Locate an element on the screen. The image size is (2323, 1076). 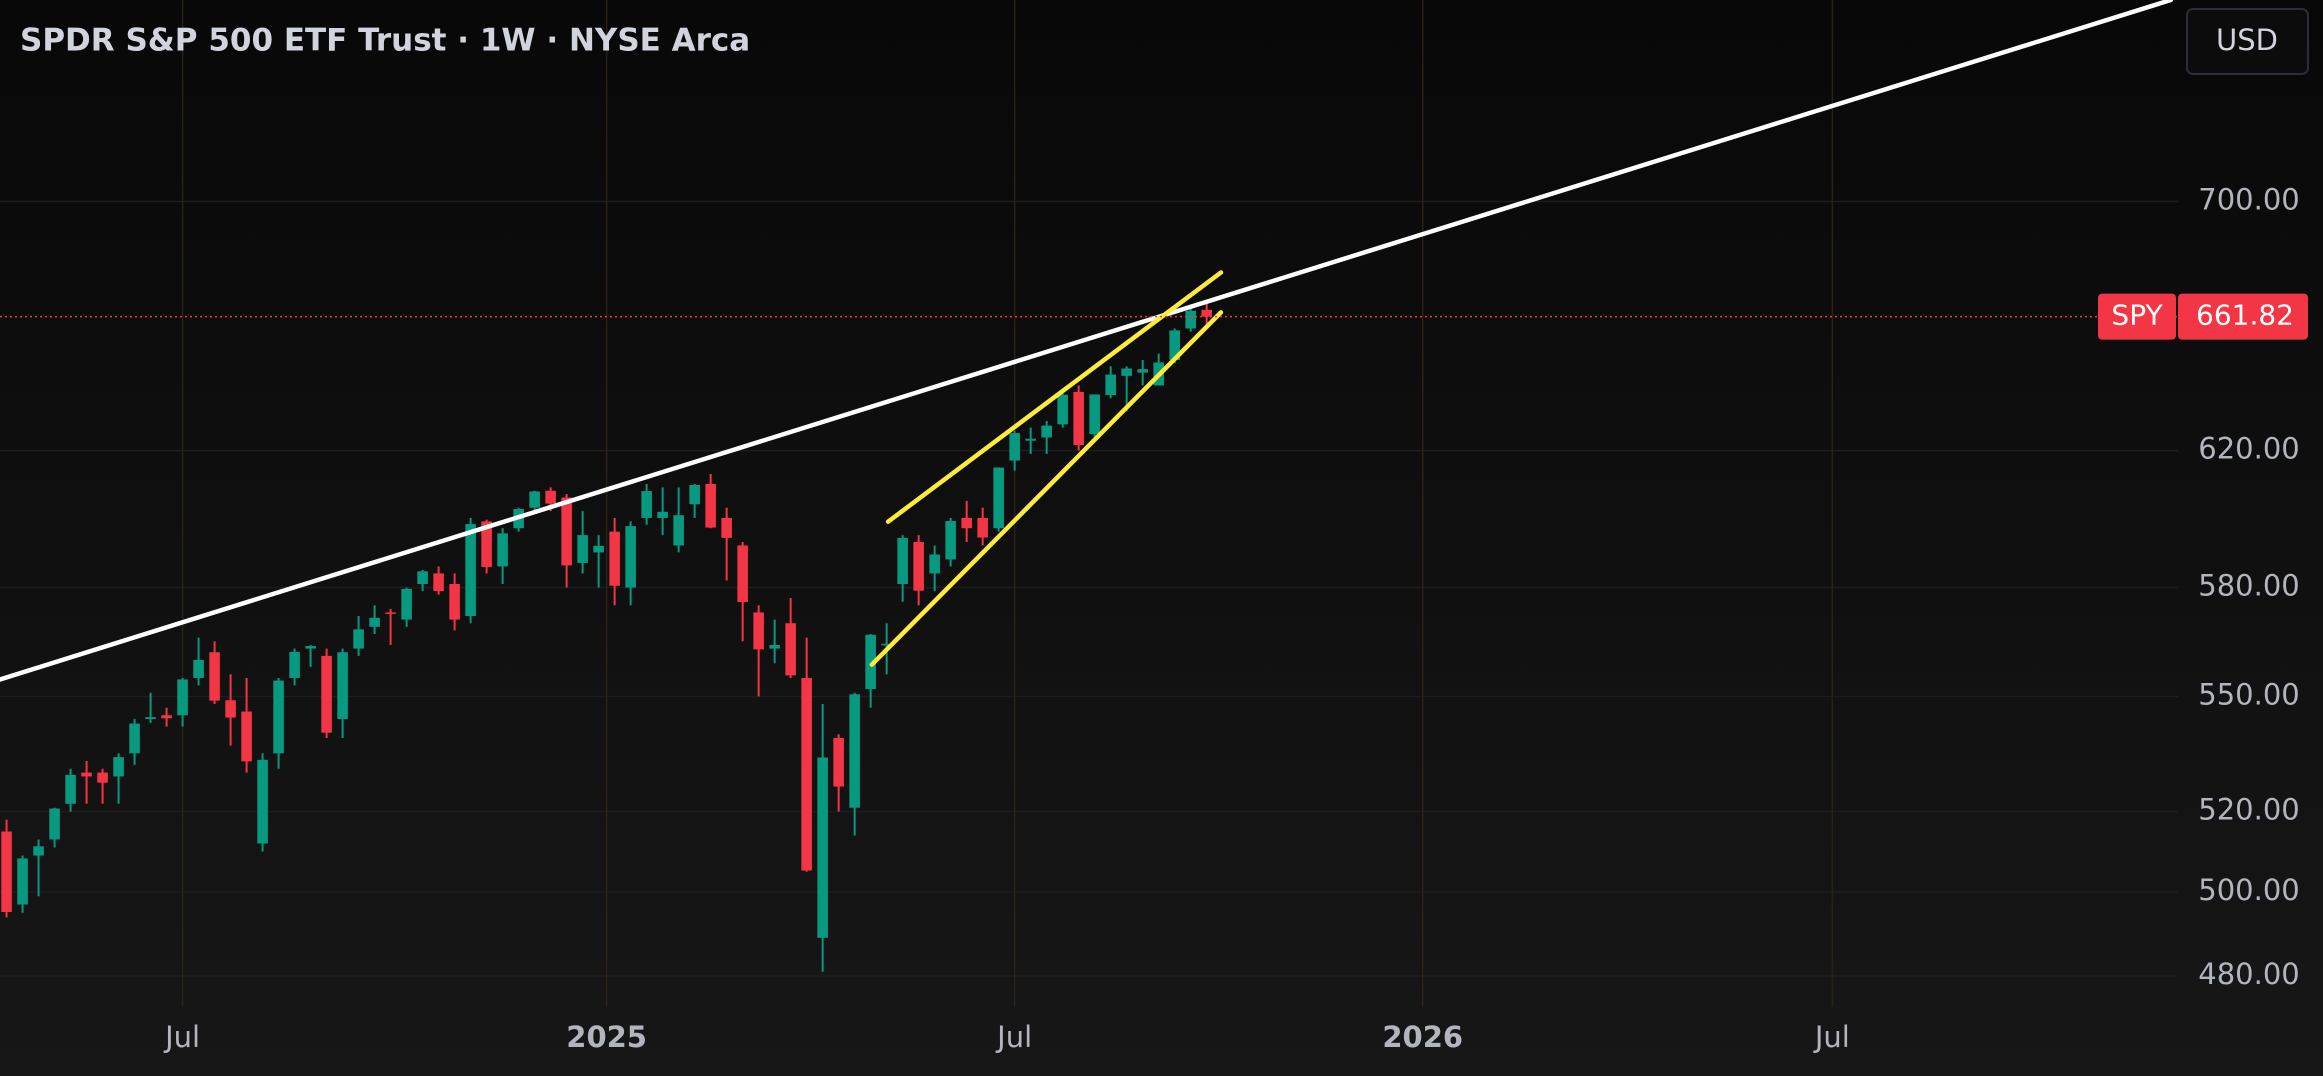
y-tick-label: 550.00 is located at coordinates (2248, 695).